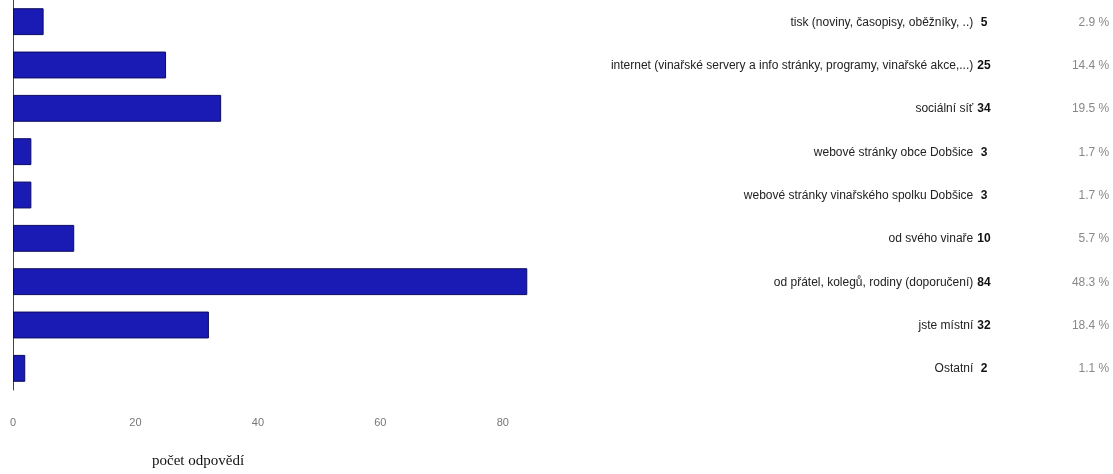 The height and width of the screenshot is (474, 1113). Describe the element at coordinates (1094, 368) in the screenshot. I see `text: 1.1 %` at that location.